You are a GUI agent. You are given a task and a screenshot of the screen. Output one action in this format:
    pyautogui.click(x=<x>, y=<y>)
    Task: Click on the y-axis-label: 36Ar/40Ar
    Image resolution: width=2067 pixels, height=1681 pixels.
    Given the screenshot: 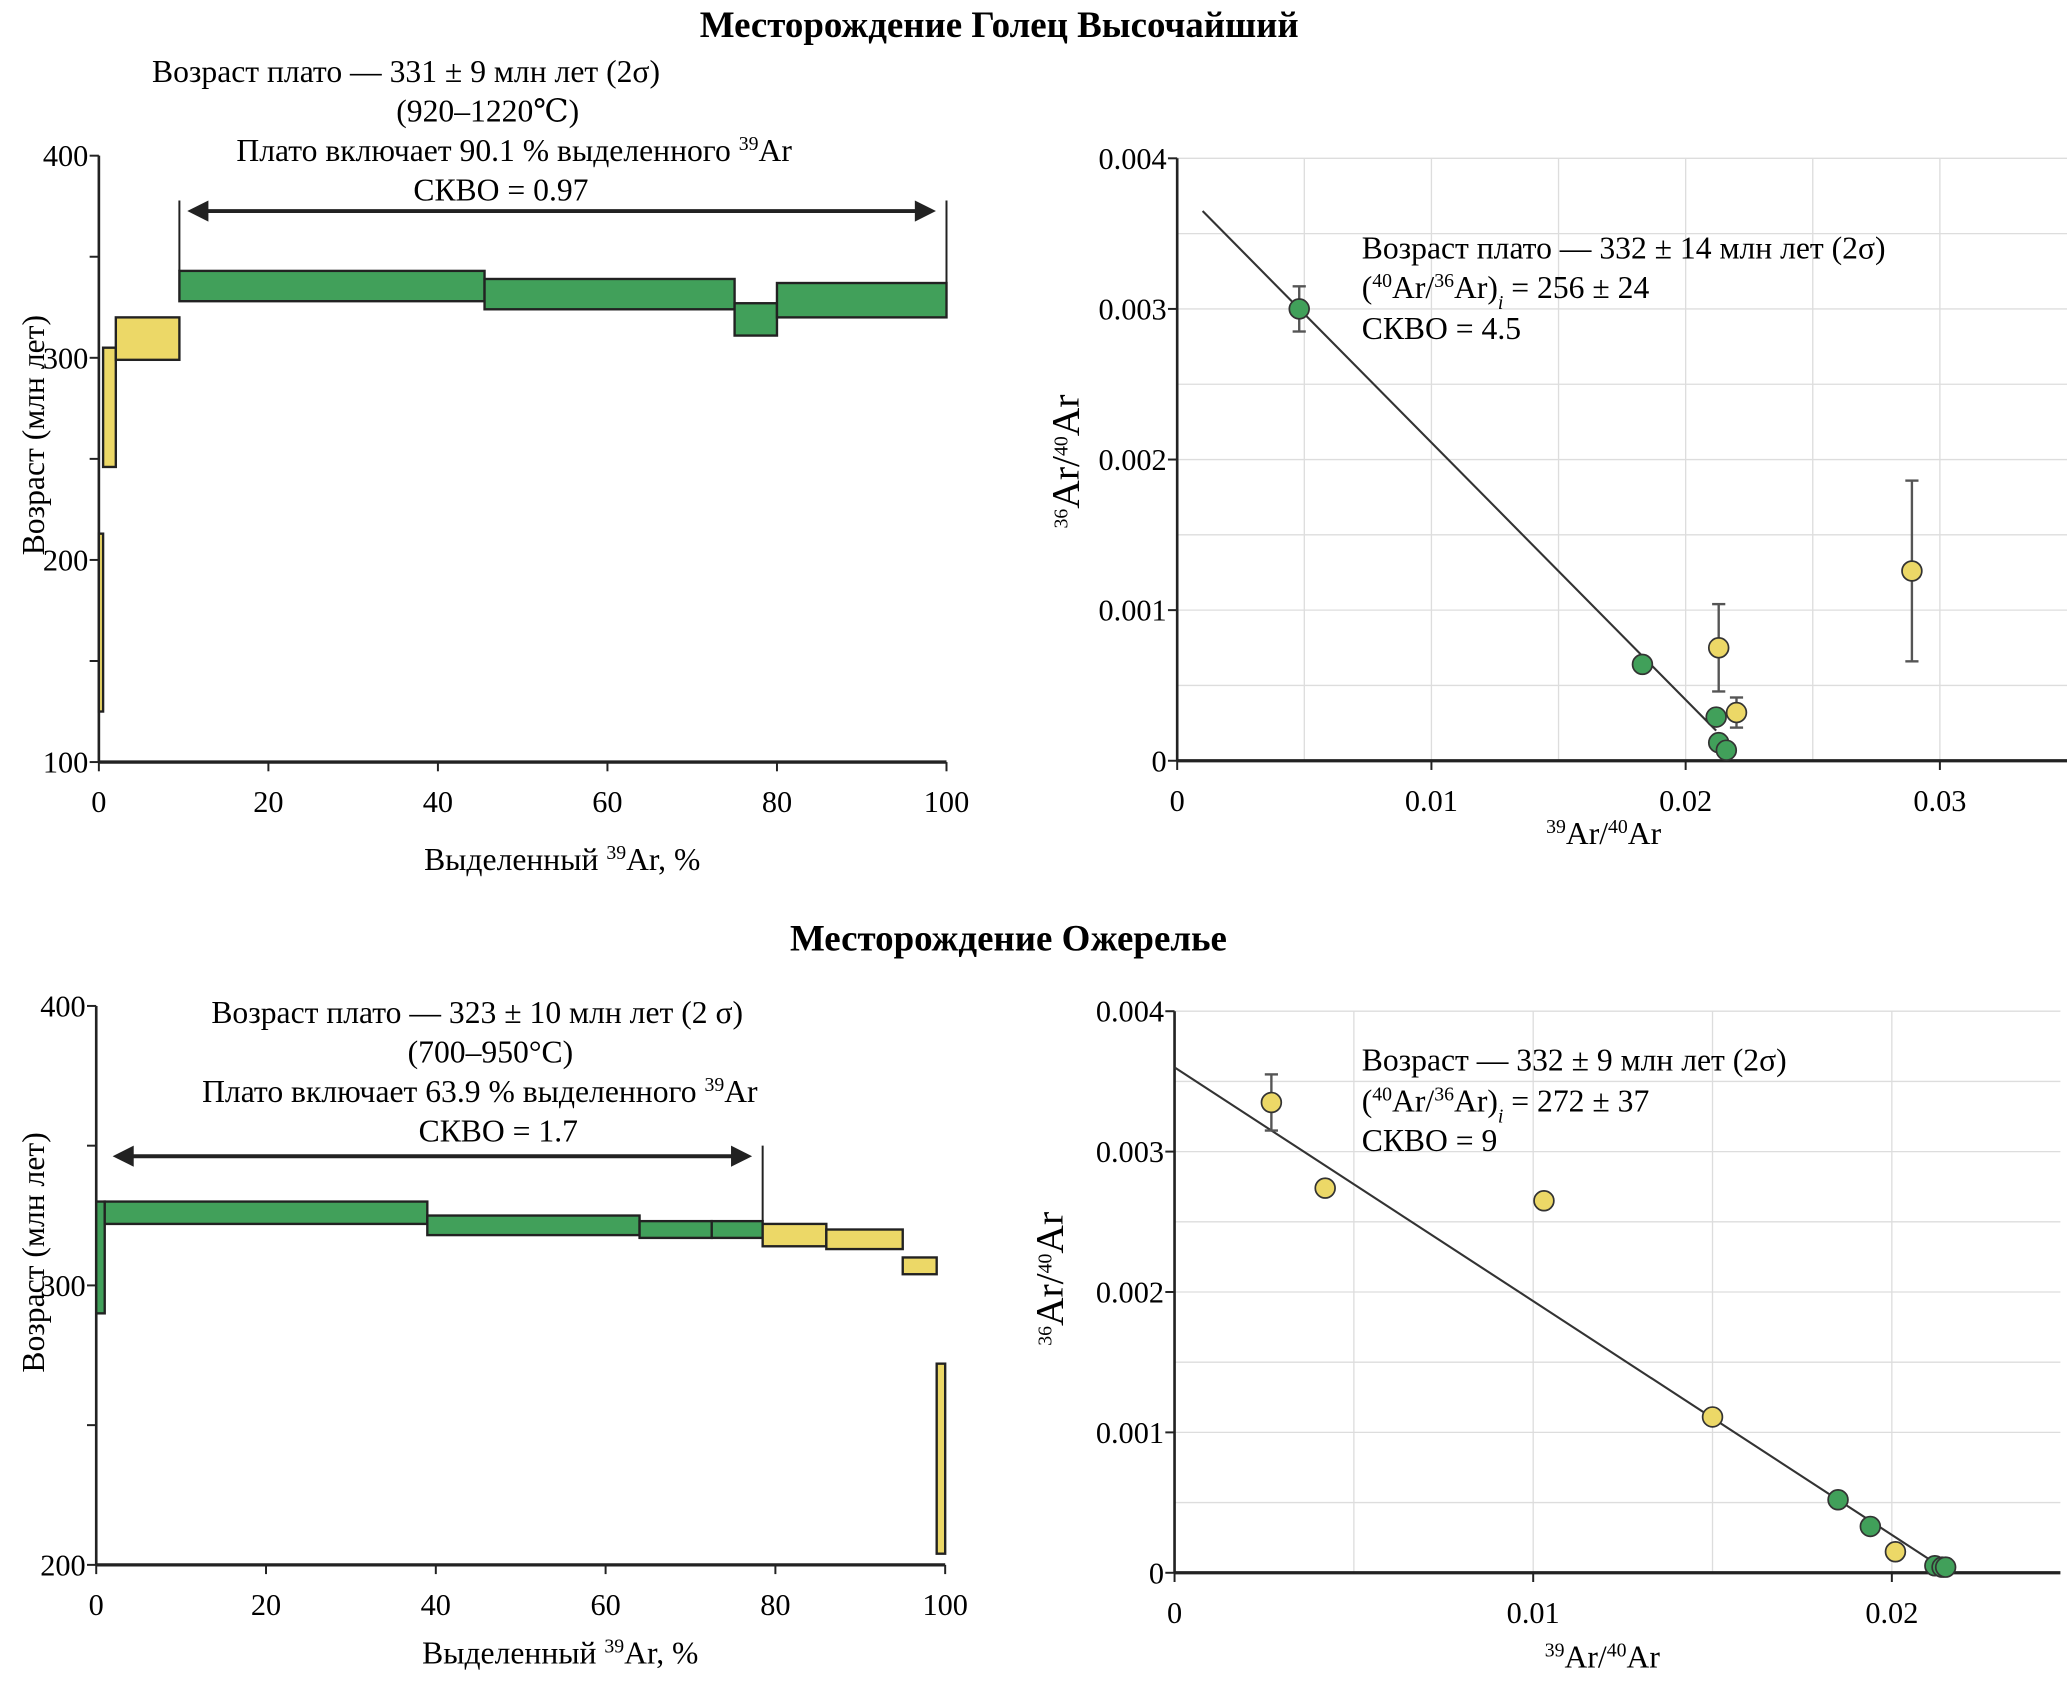 What is the action you would take?
    pyautogui.click(x=1065, y=462)
    